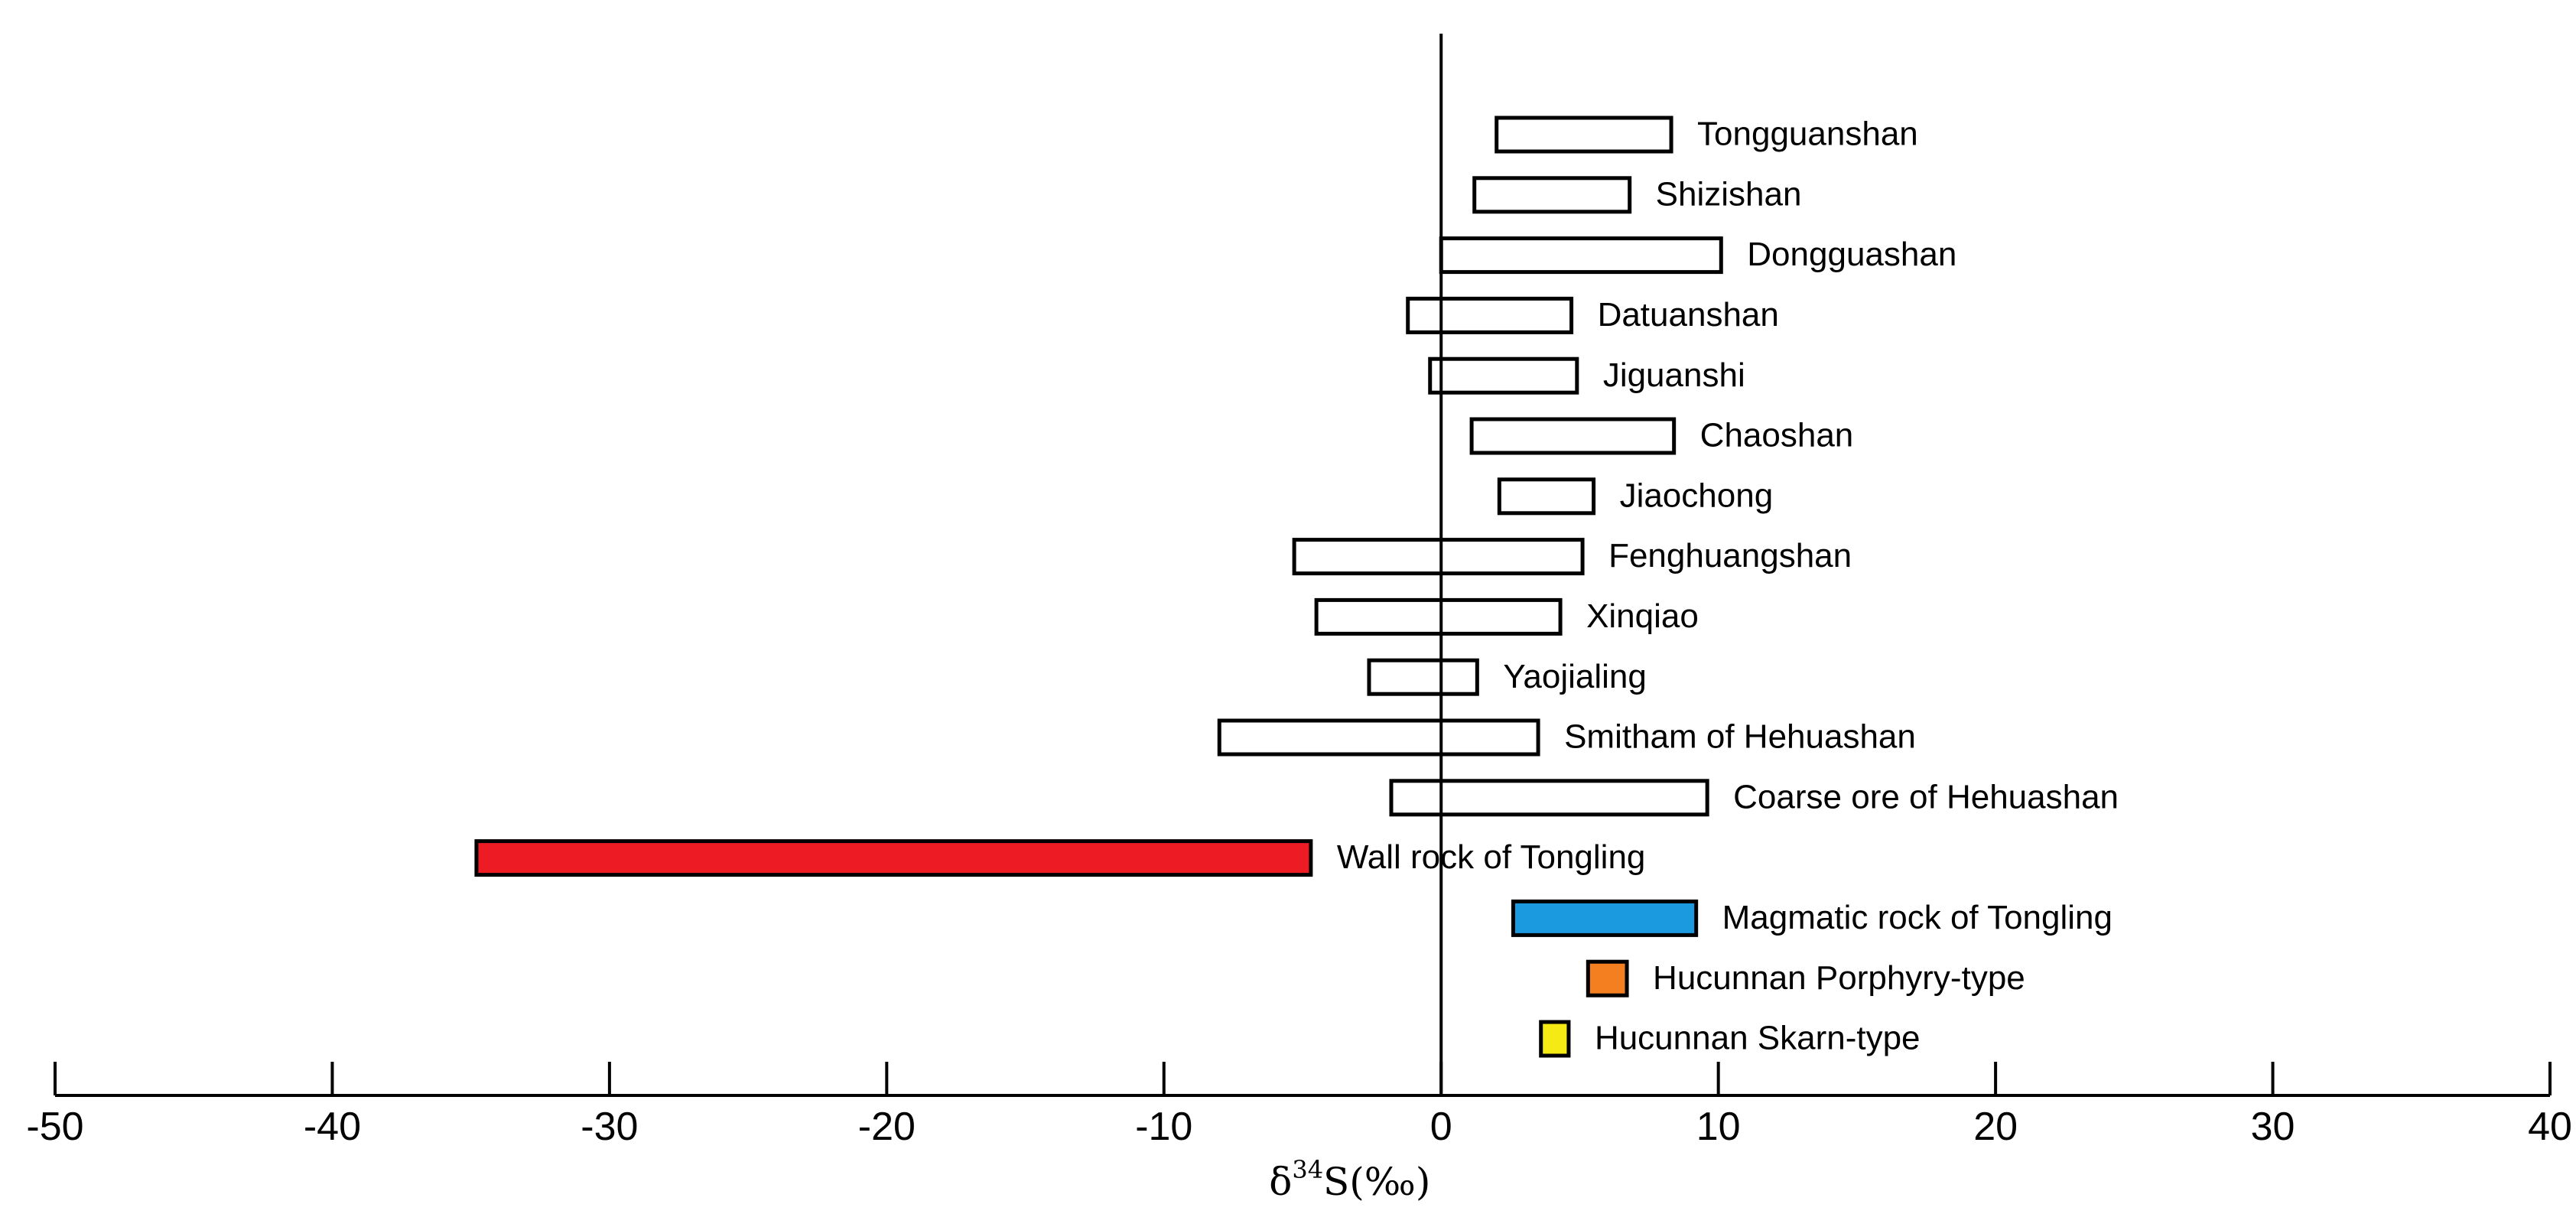  Describe the element at coordinates (1730, 555) in the screenshot. I see `bar-label: Fenghuangshan` at that location.